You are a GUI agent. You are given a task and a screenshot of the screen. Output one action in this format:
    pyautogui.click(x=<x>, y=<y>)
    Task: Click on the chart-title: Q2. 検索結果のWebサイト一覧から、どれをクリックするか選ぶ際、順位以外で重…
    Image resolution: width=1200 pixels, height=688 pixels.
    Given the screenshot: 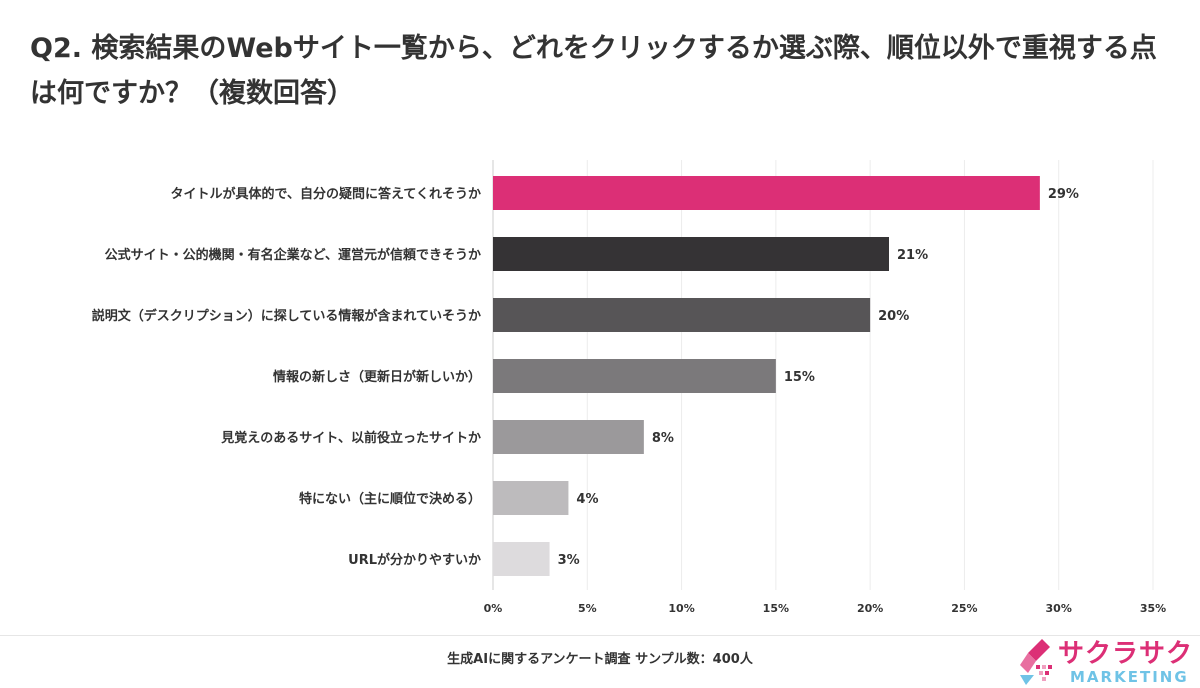 What is the action you would take?
    pyautogui.click(x=593, y=71)
    